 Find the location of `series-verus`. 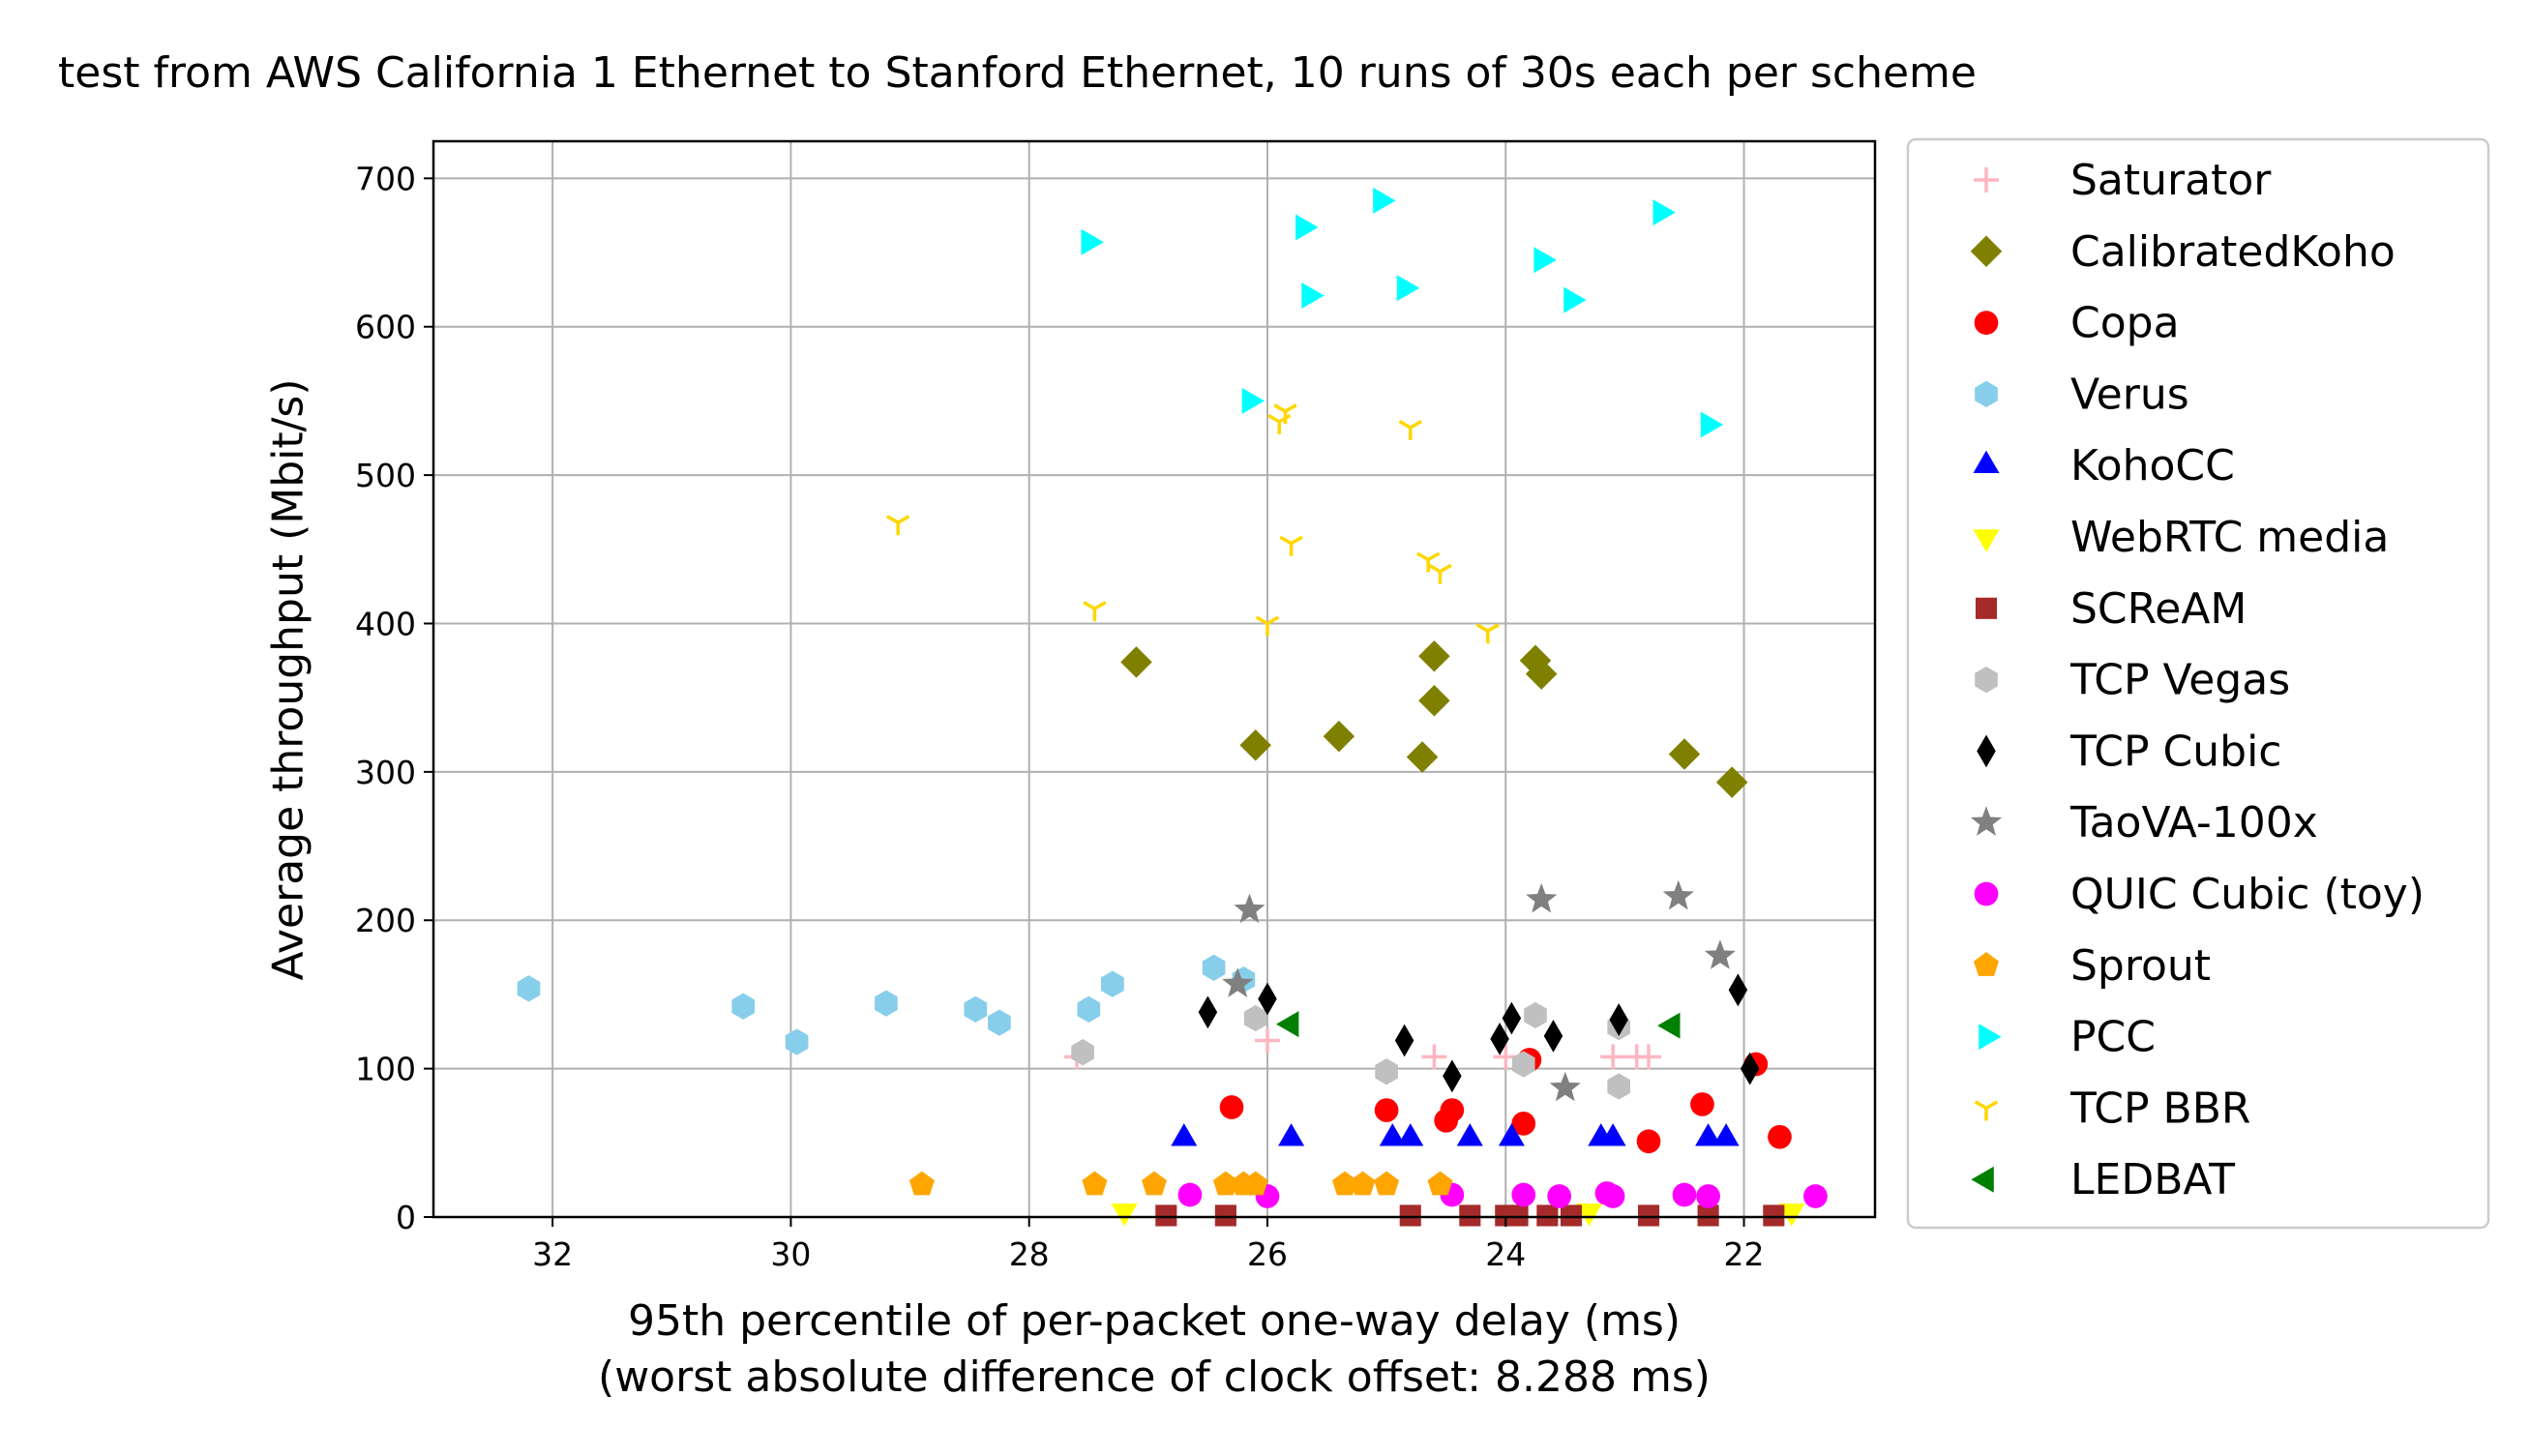

series-verus is located at coordinates (886, 1005).